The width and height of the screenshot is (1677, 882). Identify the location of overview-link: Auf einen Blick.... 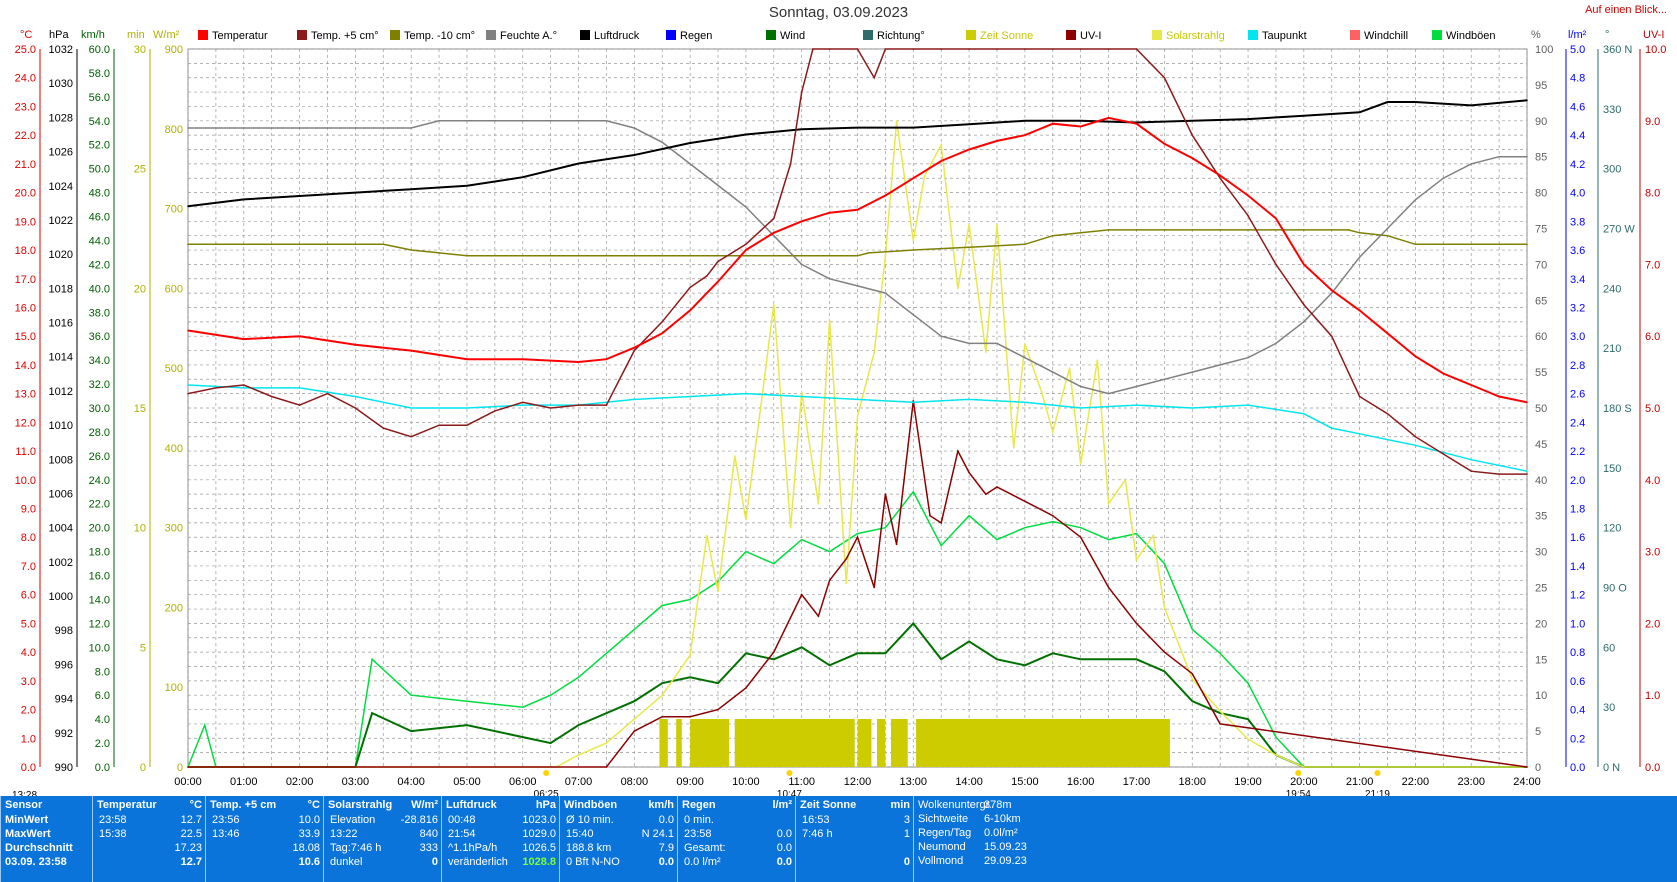
(1626, 10).